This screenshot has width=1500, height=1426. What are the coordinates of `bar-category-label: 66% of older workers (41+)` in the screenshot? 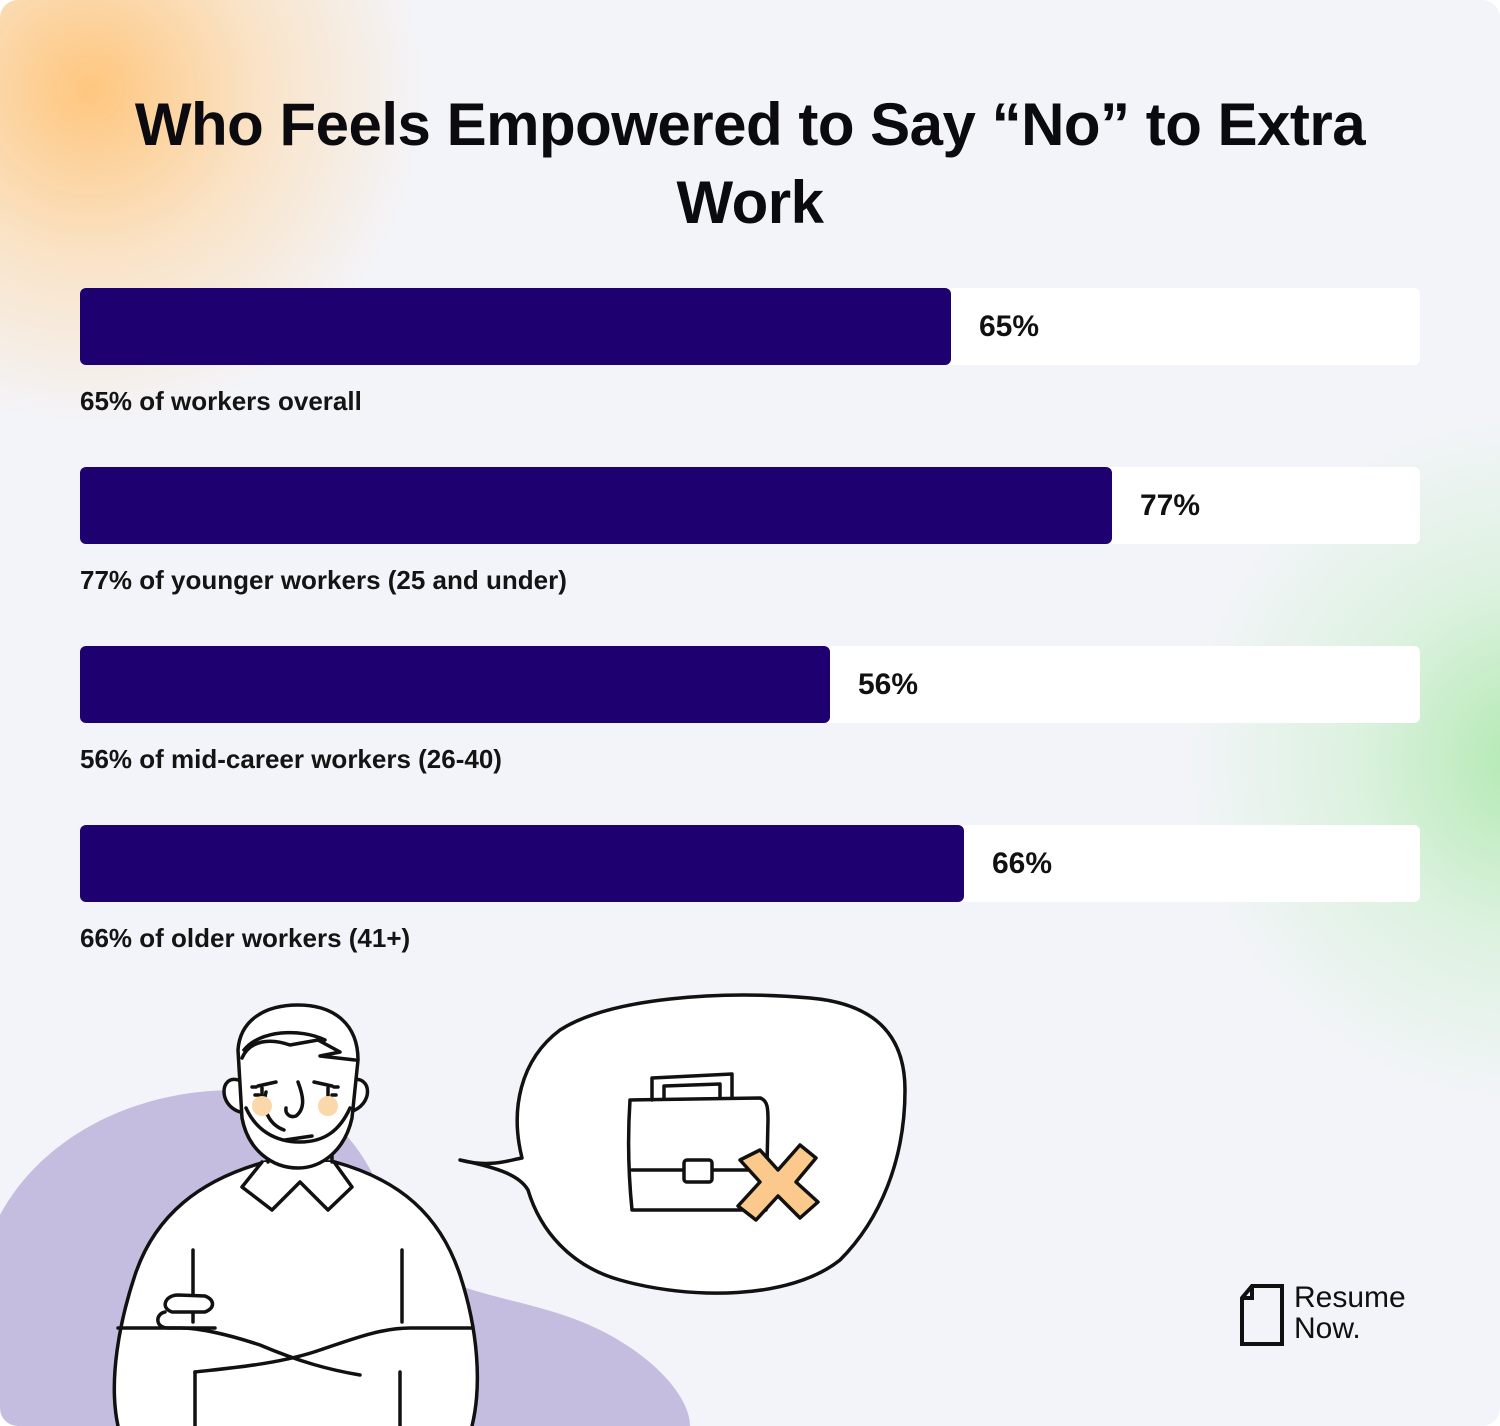 It's located at (245, 938).